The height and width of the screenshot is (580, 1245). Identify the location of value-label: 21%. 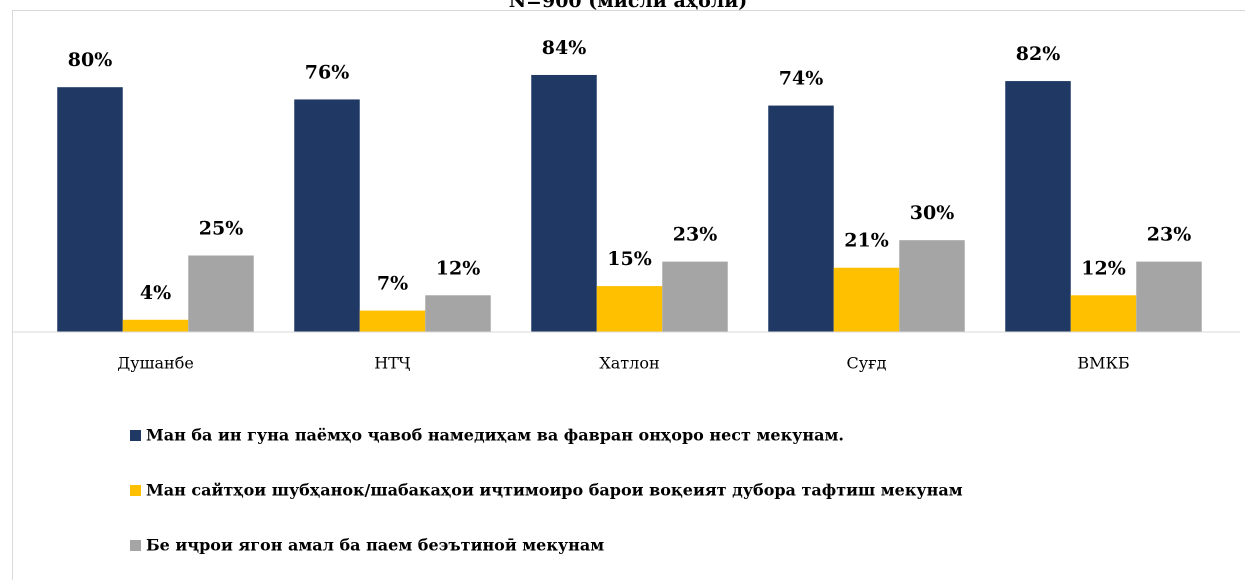
(866, 241).